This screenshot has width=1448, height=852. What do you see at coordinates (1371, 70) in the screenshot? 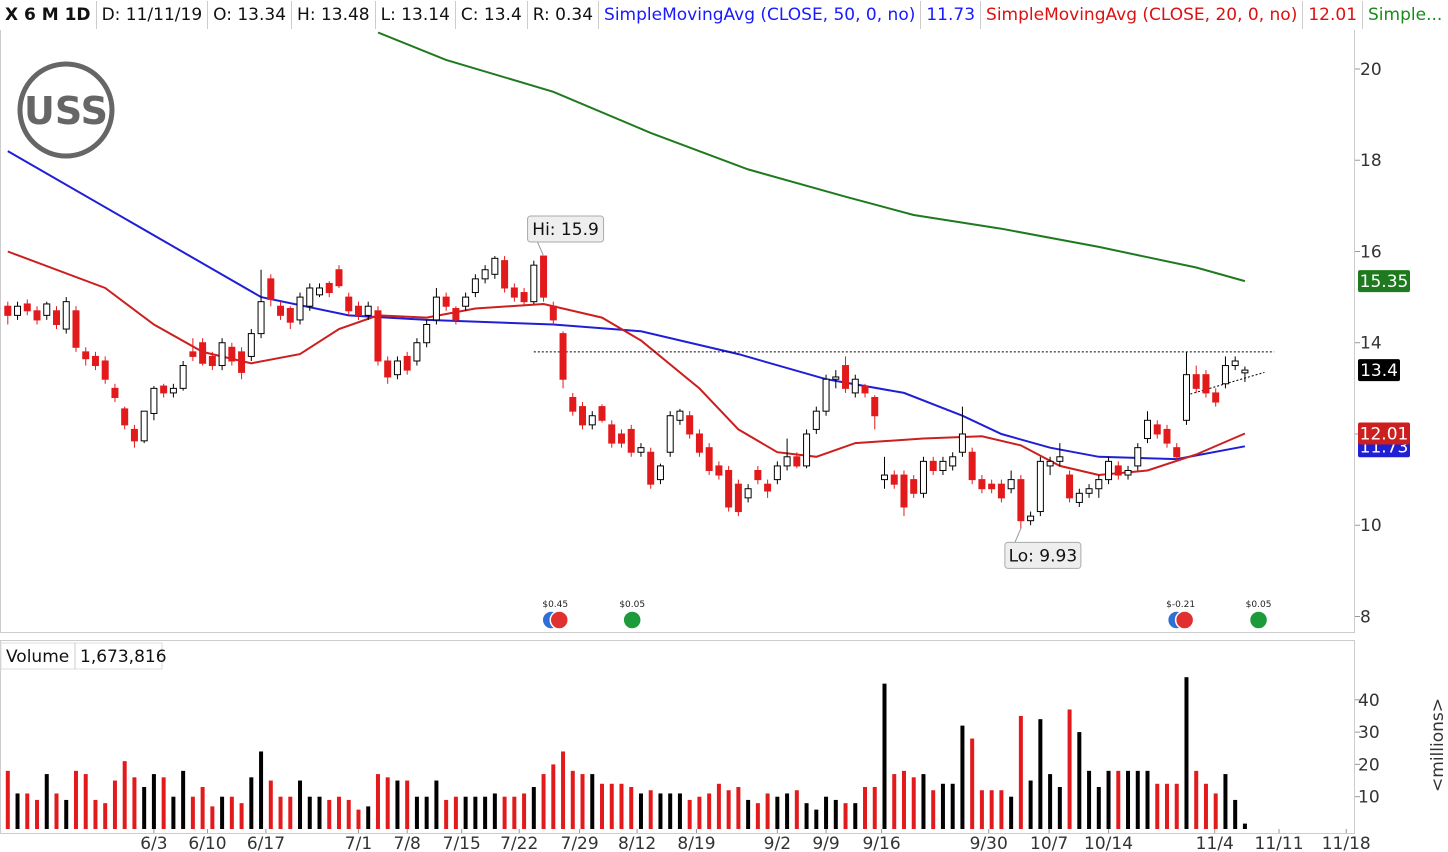
I see `y-tick-label: 20` at bounding box center [1371, 70].